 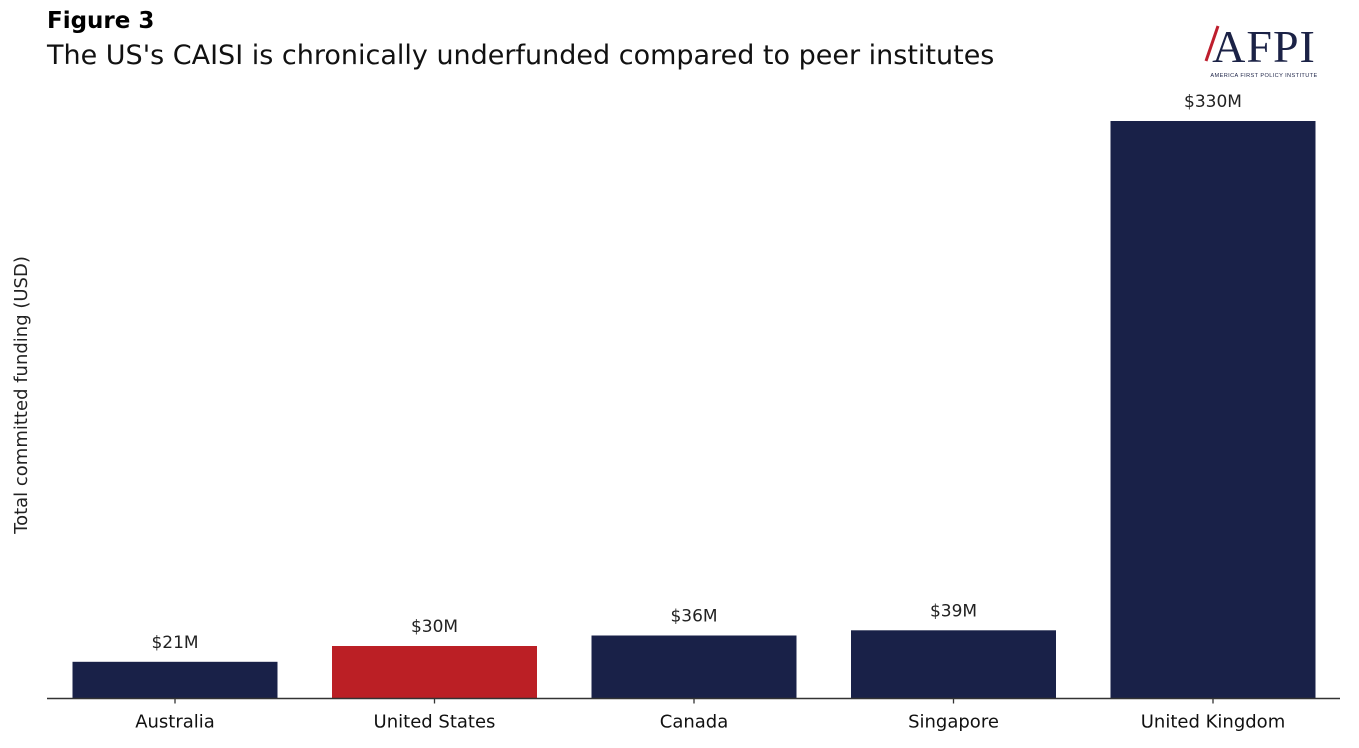 What do you see at coordinates (1213, 410) in the screenshot?
I see `bar-united-kingdom` at bounding box center [1213, 410].